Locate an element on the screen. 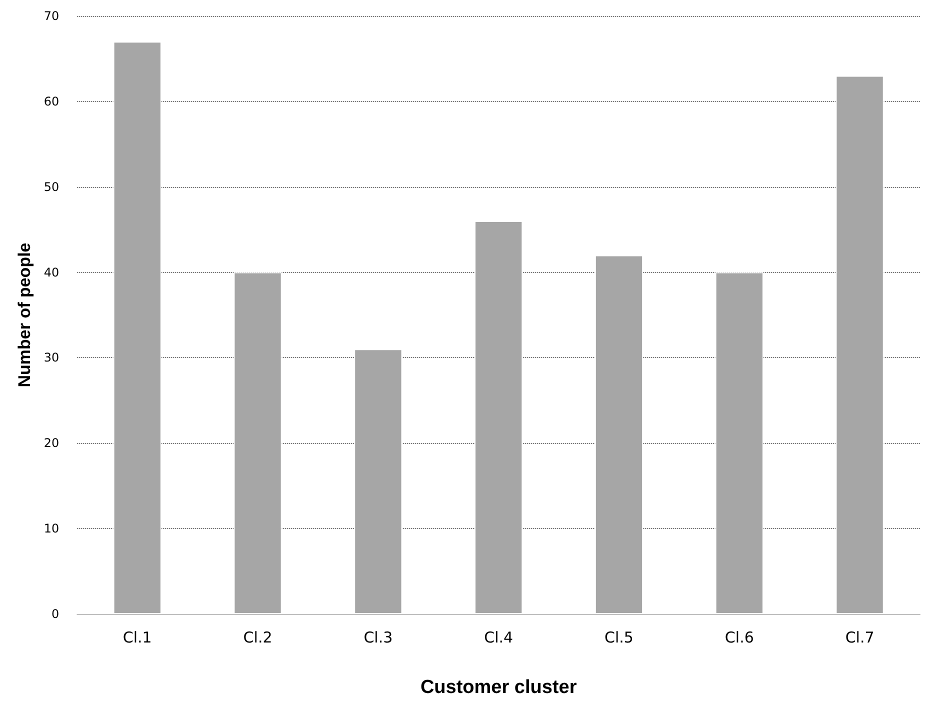 The height and width of the screenshot is (718, 930). x-tick-label: Cl.6 is located at coordinates (739, 637).